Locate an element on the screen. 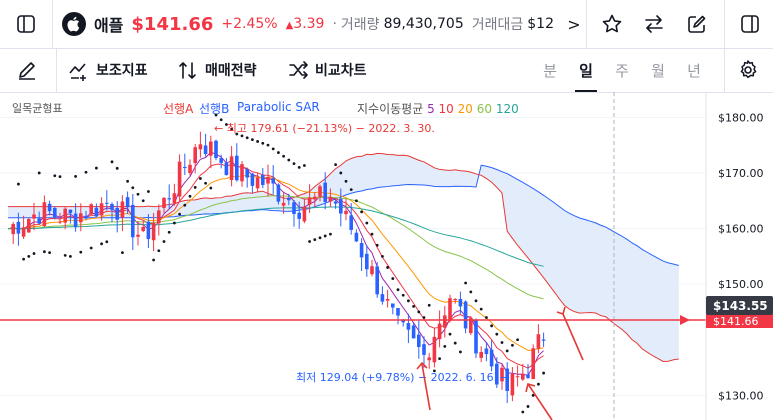  pen-icon is located at coordinates (27, 71).